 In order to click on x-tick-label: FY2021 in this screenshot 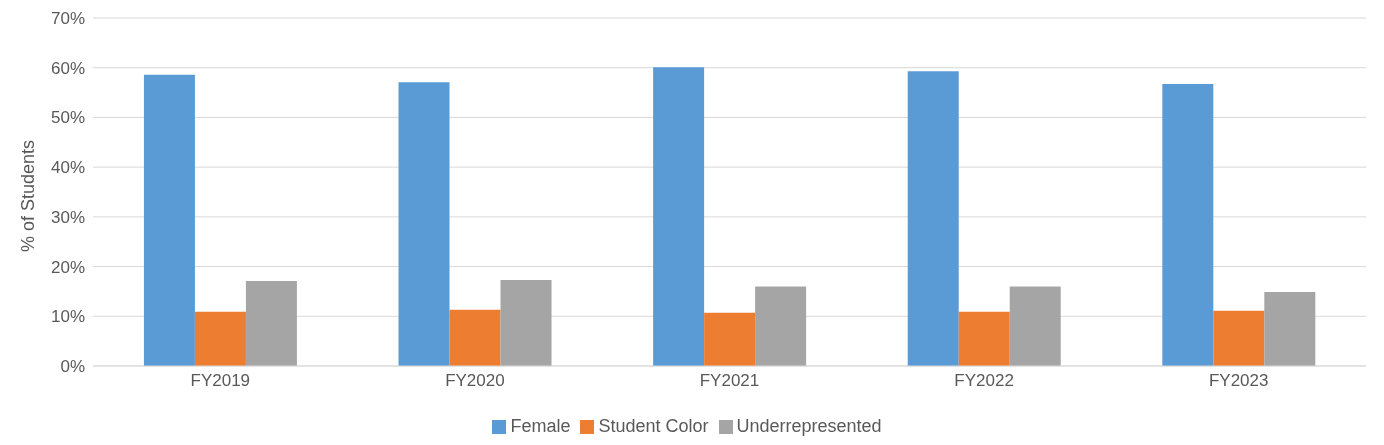, I will do `click(729, 381)`.